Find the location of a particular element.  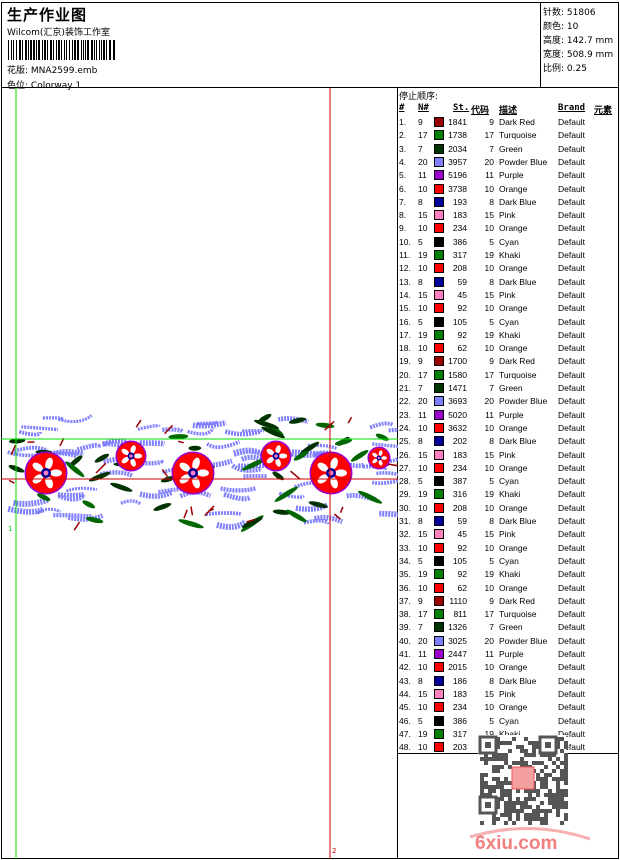

flower is located at coordinates (331, 473).